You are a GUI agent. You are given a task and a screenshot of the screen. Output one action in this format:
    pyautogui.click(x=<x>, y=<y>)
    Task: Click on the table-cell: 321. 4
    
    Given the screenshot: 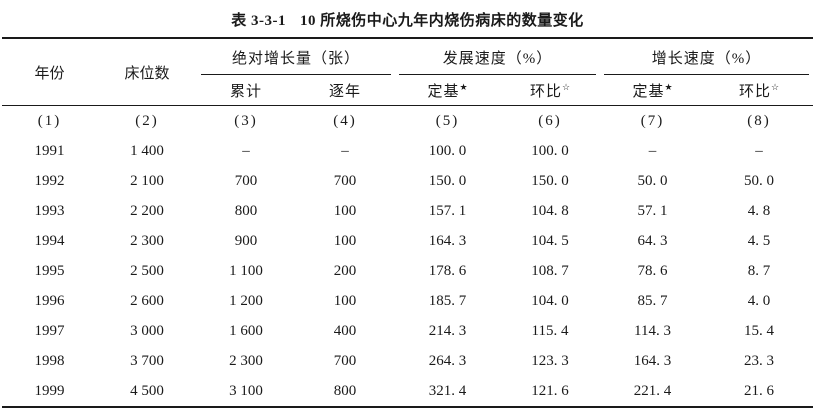 What is the action you would take?
    pyautogui.click(x=447, y=390)
    